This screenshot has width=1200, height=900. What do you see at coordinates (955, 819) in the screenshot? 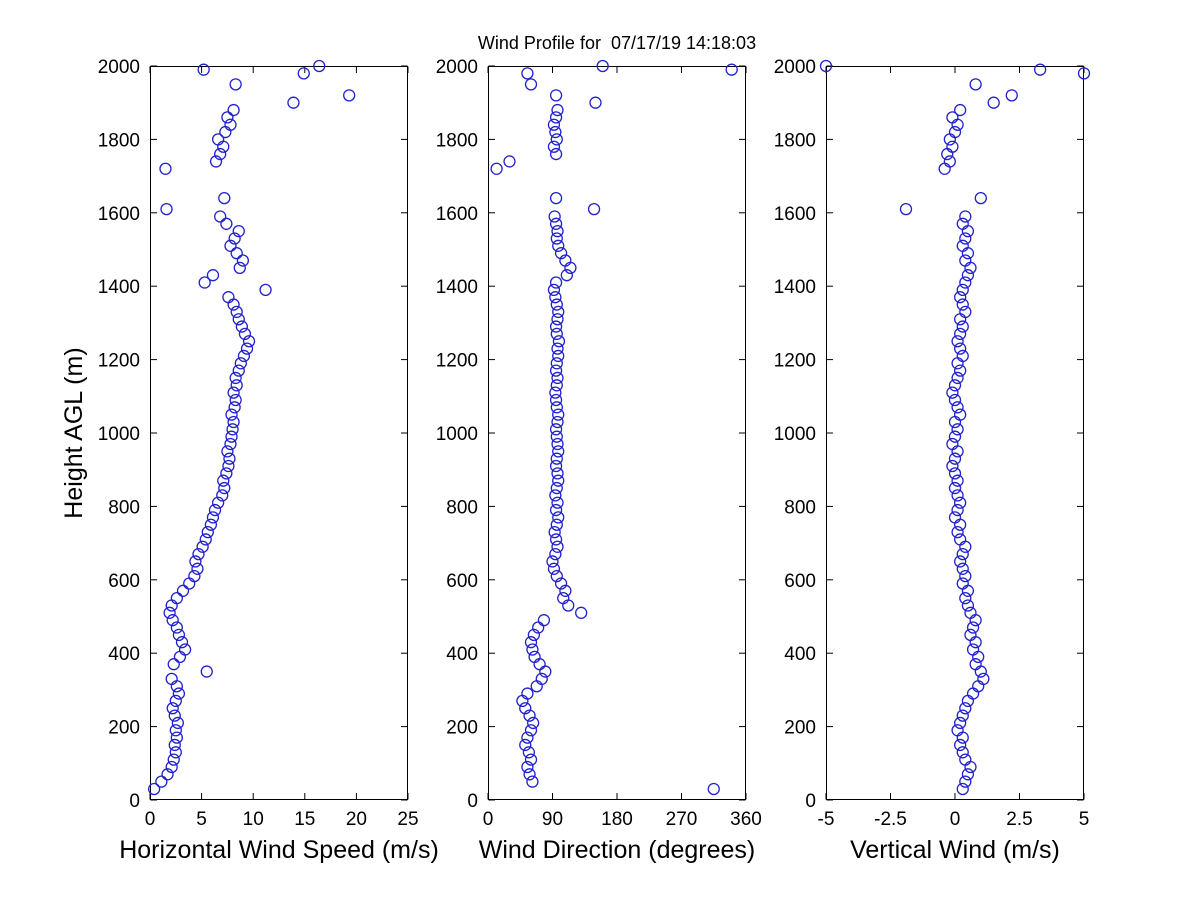
I see `x-tick-label: 0` at bounding box center [955, 819].